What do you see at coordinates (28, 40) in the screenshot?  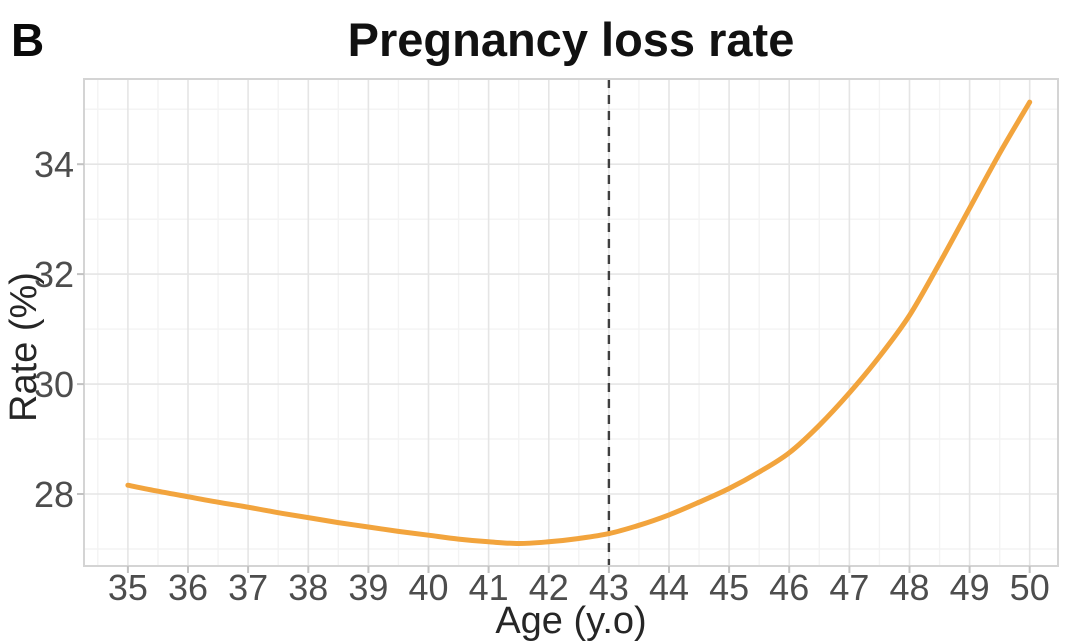 I see `panel-label: B` at bounding box center [28, 40].